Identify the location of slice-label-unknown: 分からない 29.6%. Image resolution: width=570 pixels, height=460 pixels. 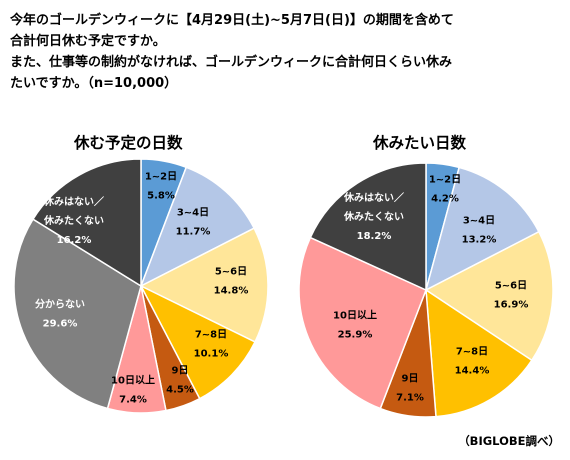
(60, 314).